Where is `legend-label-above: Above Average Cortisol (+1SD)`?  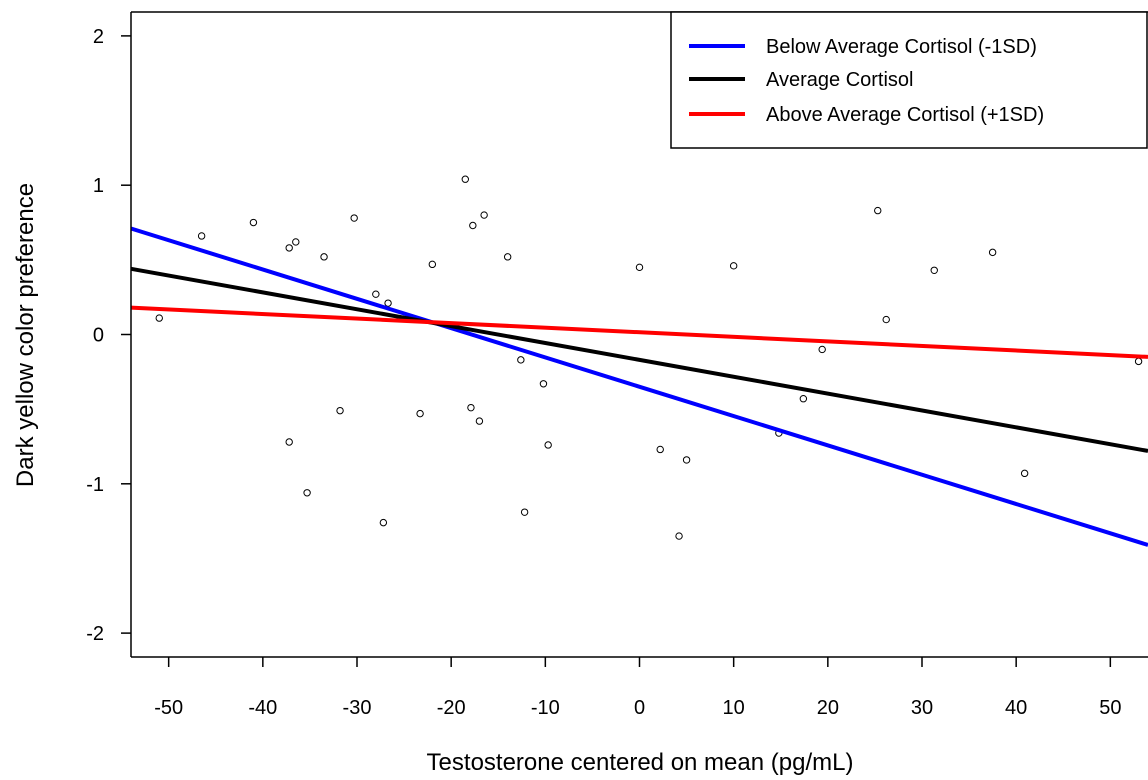 legend-label-above: Above Average Cortisol (+1SD) is located at coordinates (905, 115).